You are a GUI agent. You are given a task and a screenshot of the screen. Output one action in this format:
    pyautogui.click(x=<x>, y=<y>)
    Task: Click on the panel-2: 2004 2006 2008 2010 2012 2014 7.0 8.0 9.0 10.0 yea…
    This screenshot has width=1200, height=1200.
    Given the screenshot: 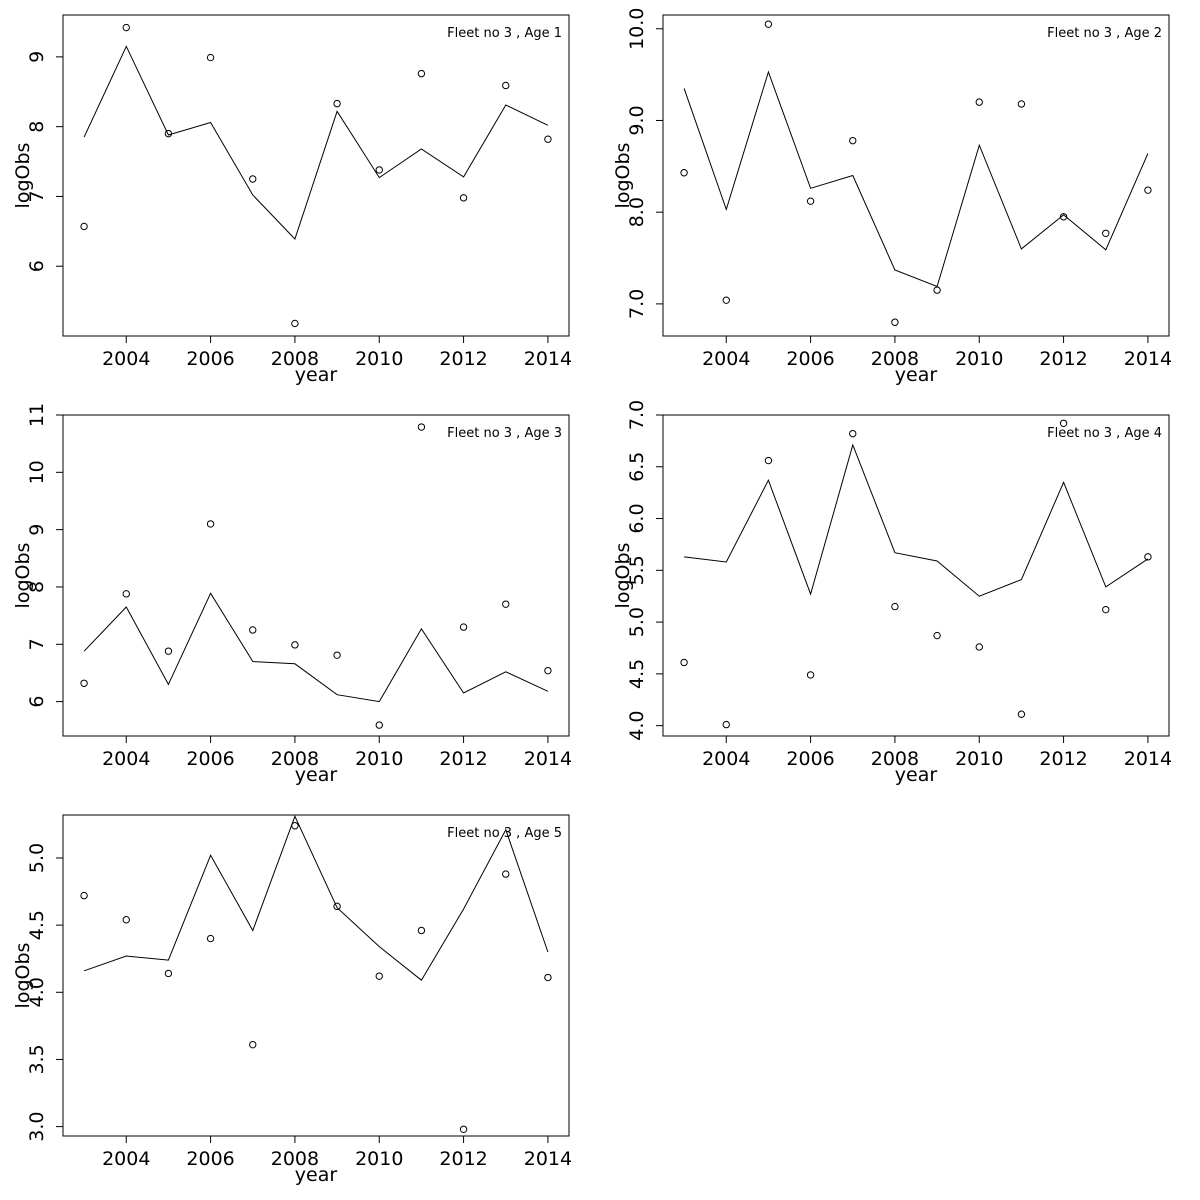 What is the action you would take?
    pyautogui.click(x=892, y=197)
    